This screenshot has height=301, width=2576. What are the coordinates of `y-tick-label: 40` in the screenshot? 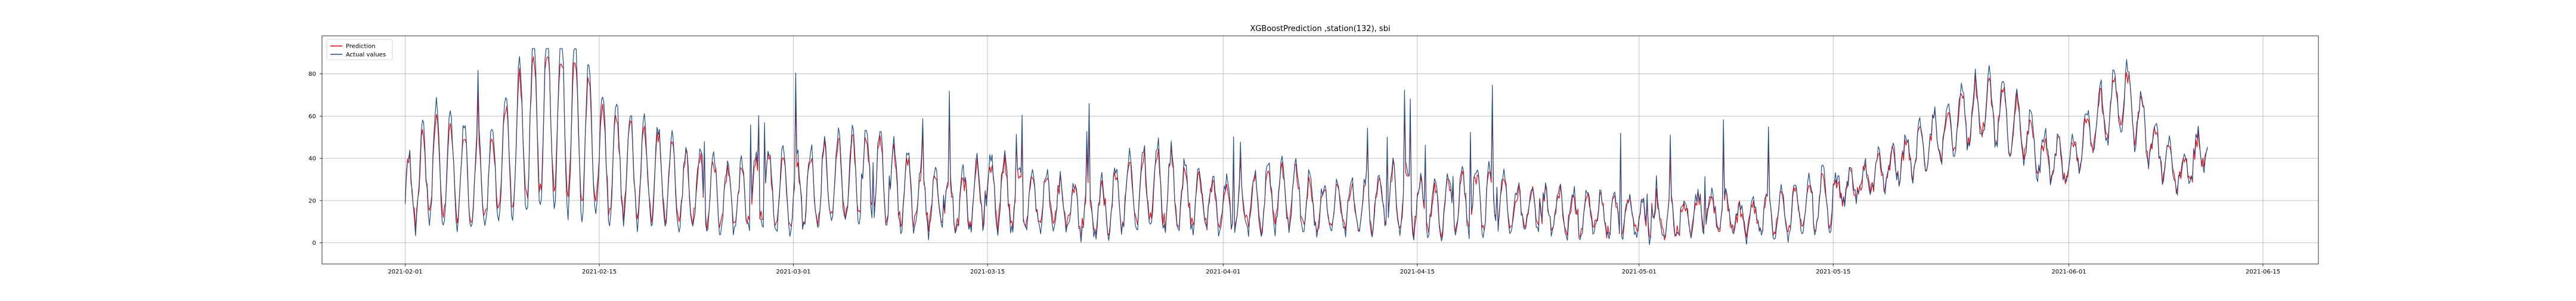 It's located at (312, 159).